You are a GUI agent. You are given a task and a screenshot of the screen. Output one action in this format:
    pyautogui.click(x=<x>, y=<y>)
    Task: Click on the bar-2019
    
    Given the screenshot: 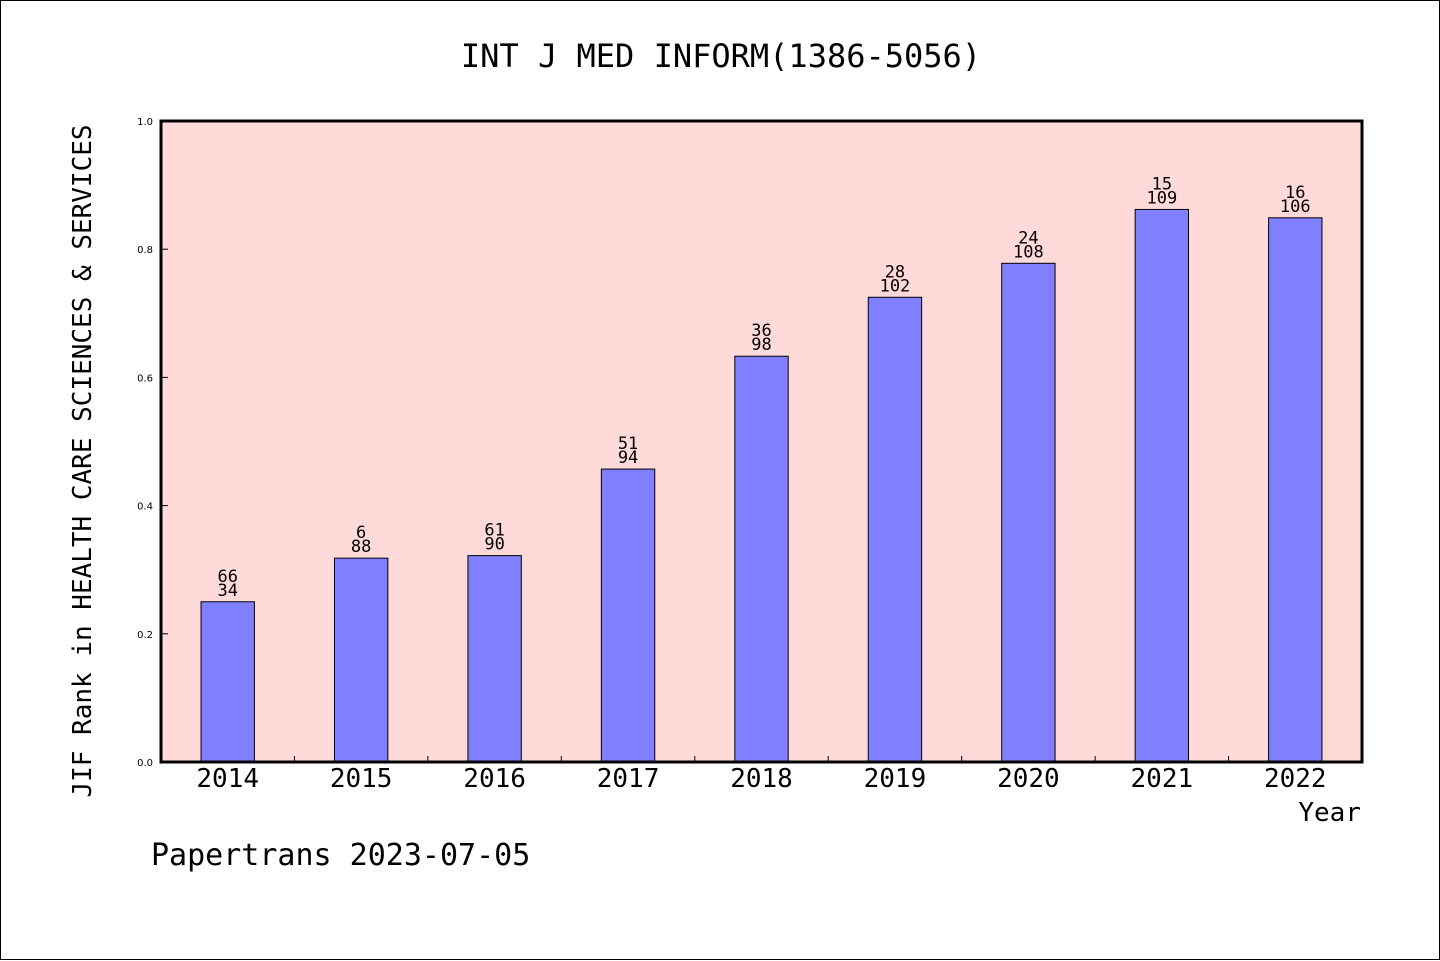 What is the action you would take?
    pyautogui.click(x=895, y=529)
    